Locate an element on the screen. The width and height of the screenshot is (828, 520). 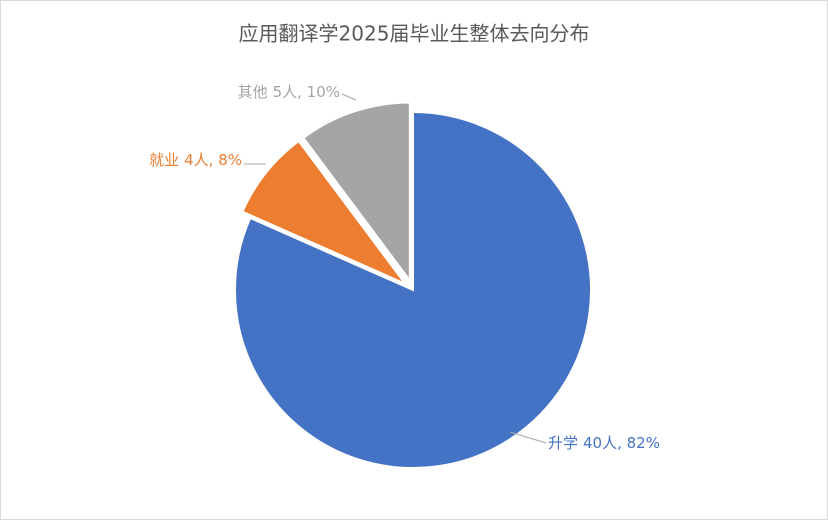
label-value: 5人, 10% is located at coordinates (306, 92).